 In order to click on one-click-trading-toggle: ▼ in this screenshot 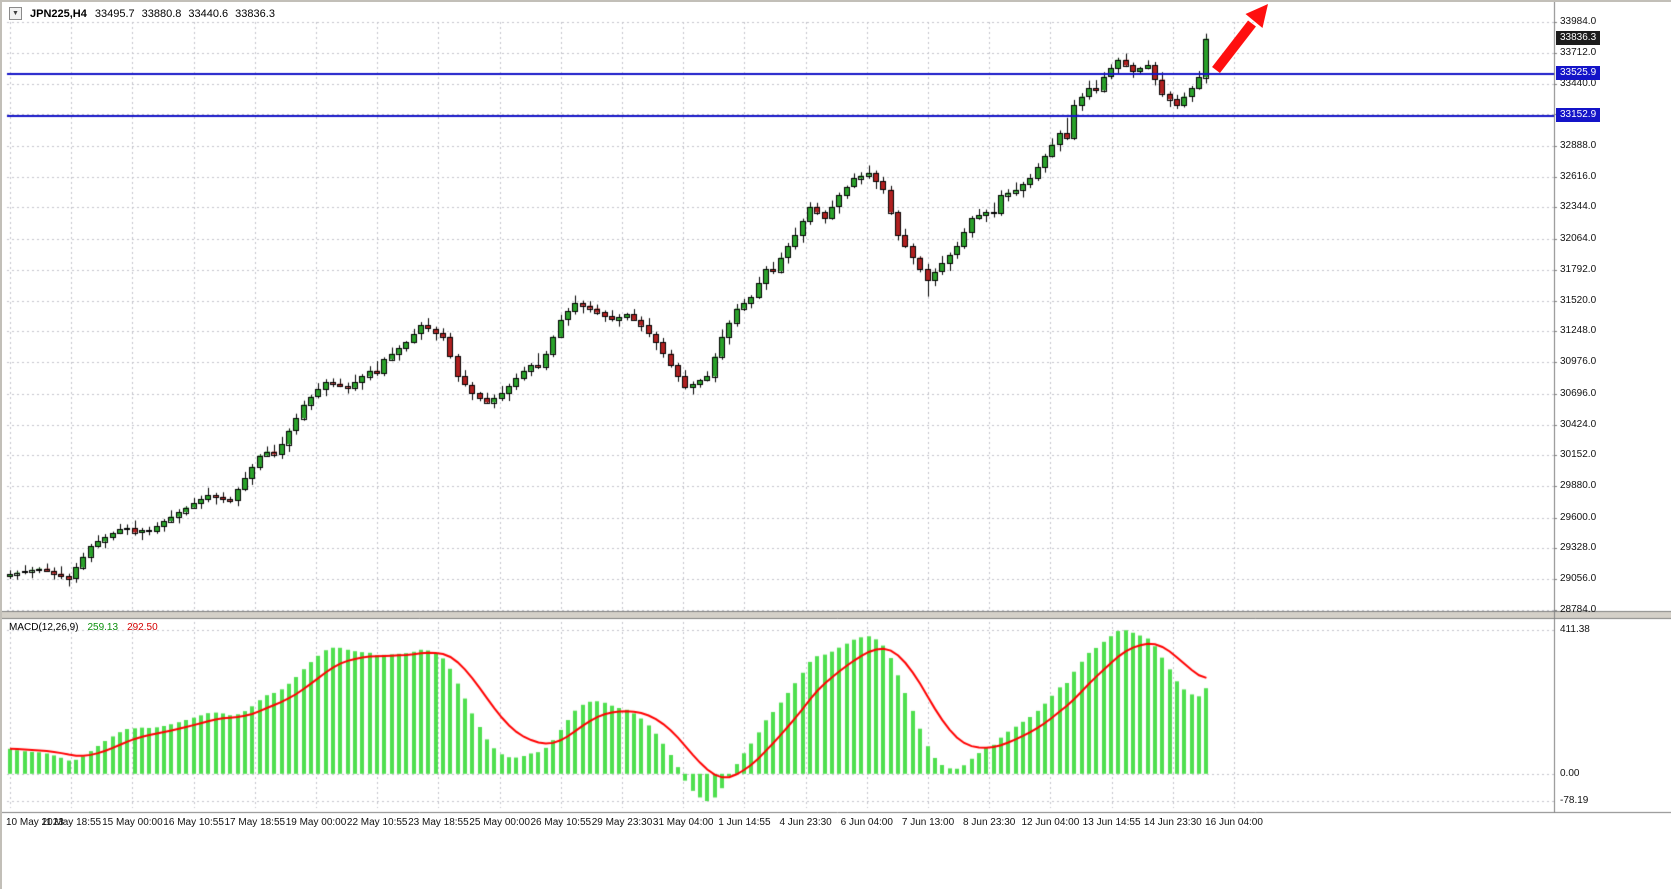, I will do `click(15, 13)`.